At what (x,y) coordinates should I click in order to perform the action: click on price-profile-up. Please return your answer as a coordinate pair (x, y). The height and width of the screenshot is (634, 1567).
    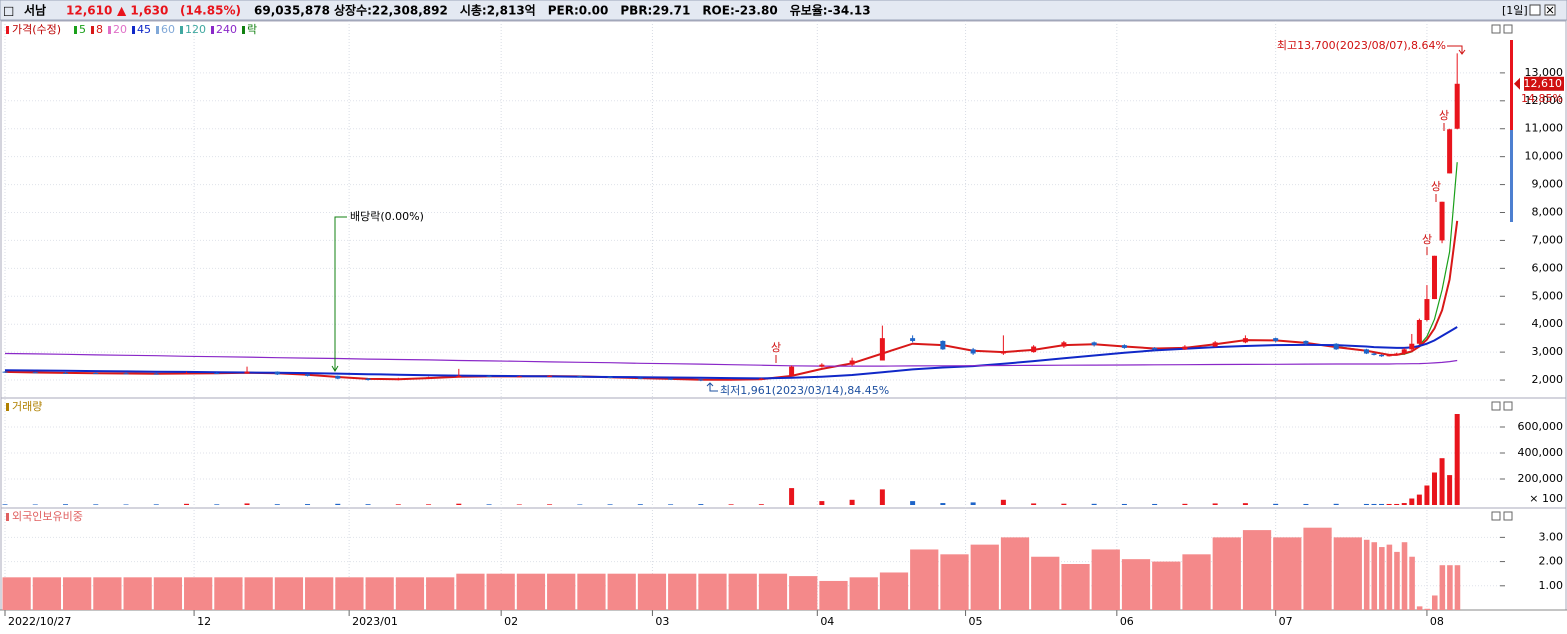
    Looking at the image, I should click on (1511, 85).